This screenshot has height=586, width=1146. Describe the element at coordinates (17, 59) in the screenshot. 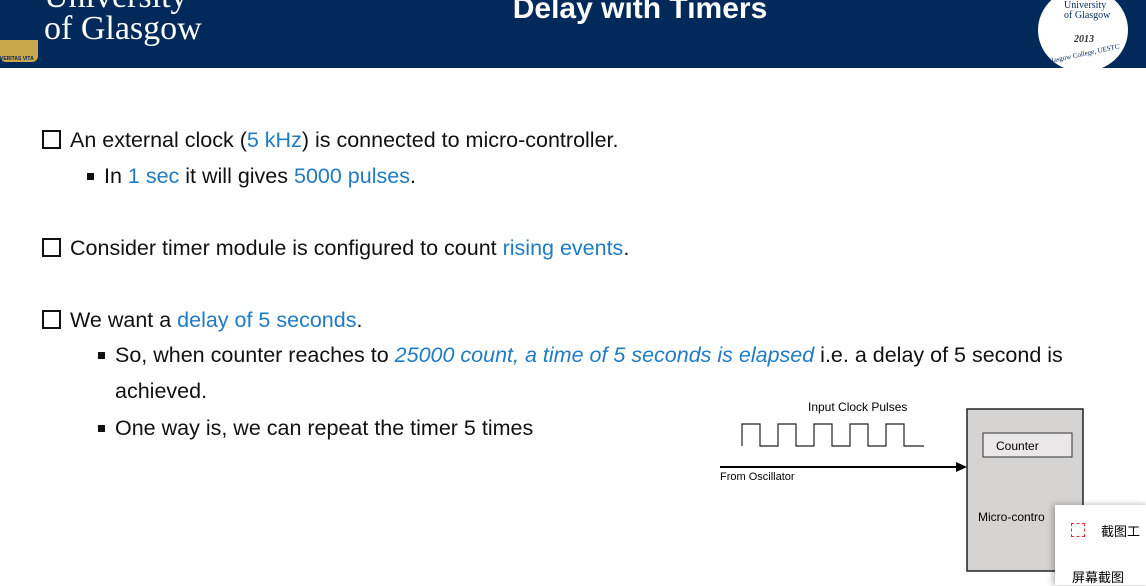

I see `logo-motto: VERITAS VITA` at that location.